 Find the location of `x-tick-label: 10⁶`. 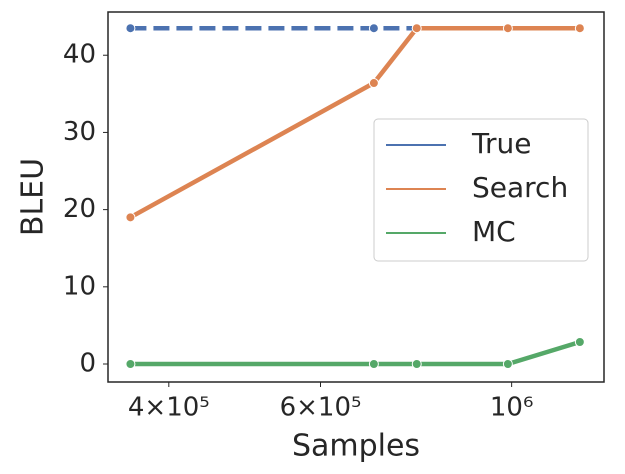

x-tick-label: 10⁶ is located at coordinates (512, 408).